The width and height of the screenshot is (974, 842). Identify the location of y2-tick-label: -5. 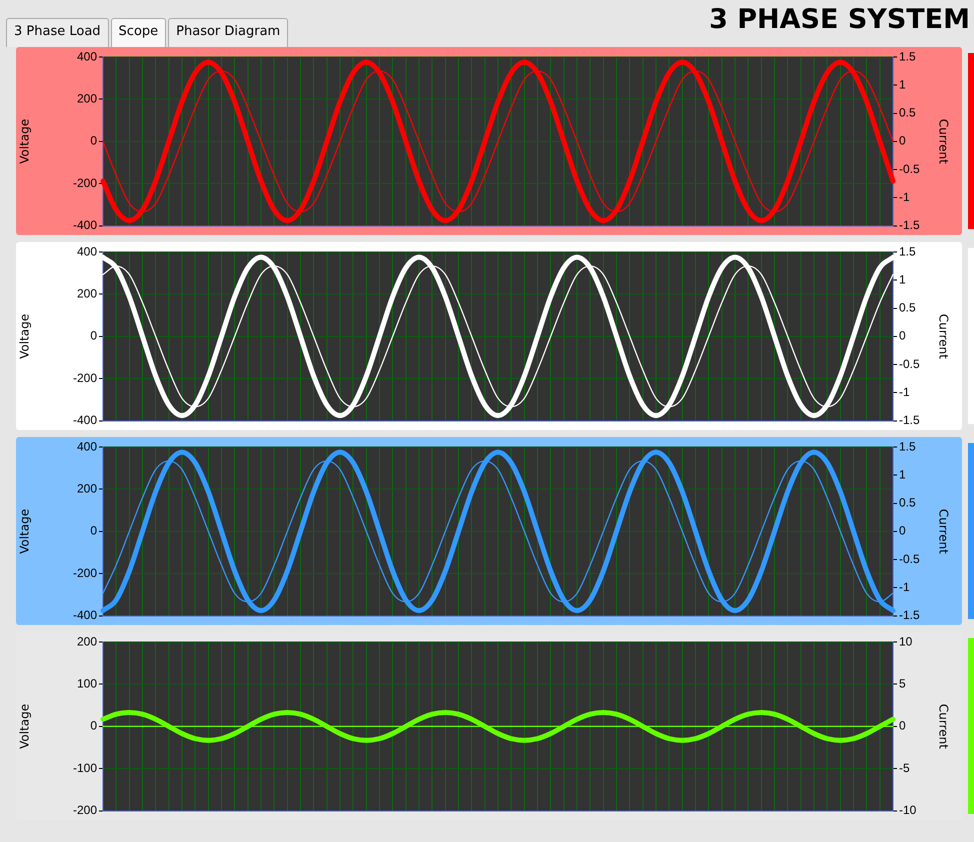
(904, 767).